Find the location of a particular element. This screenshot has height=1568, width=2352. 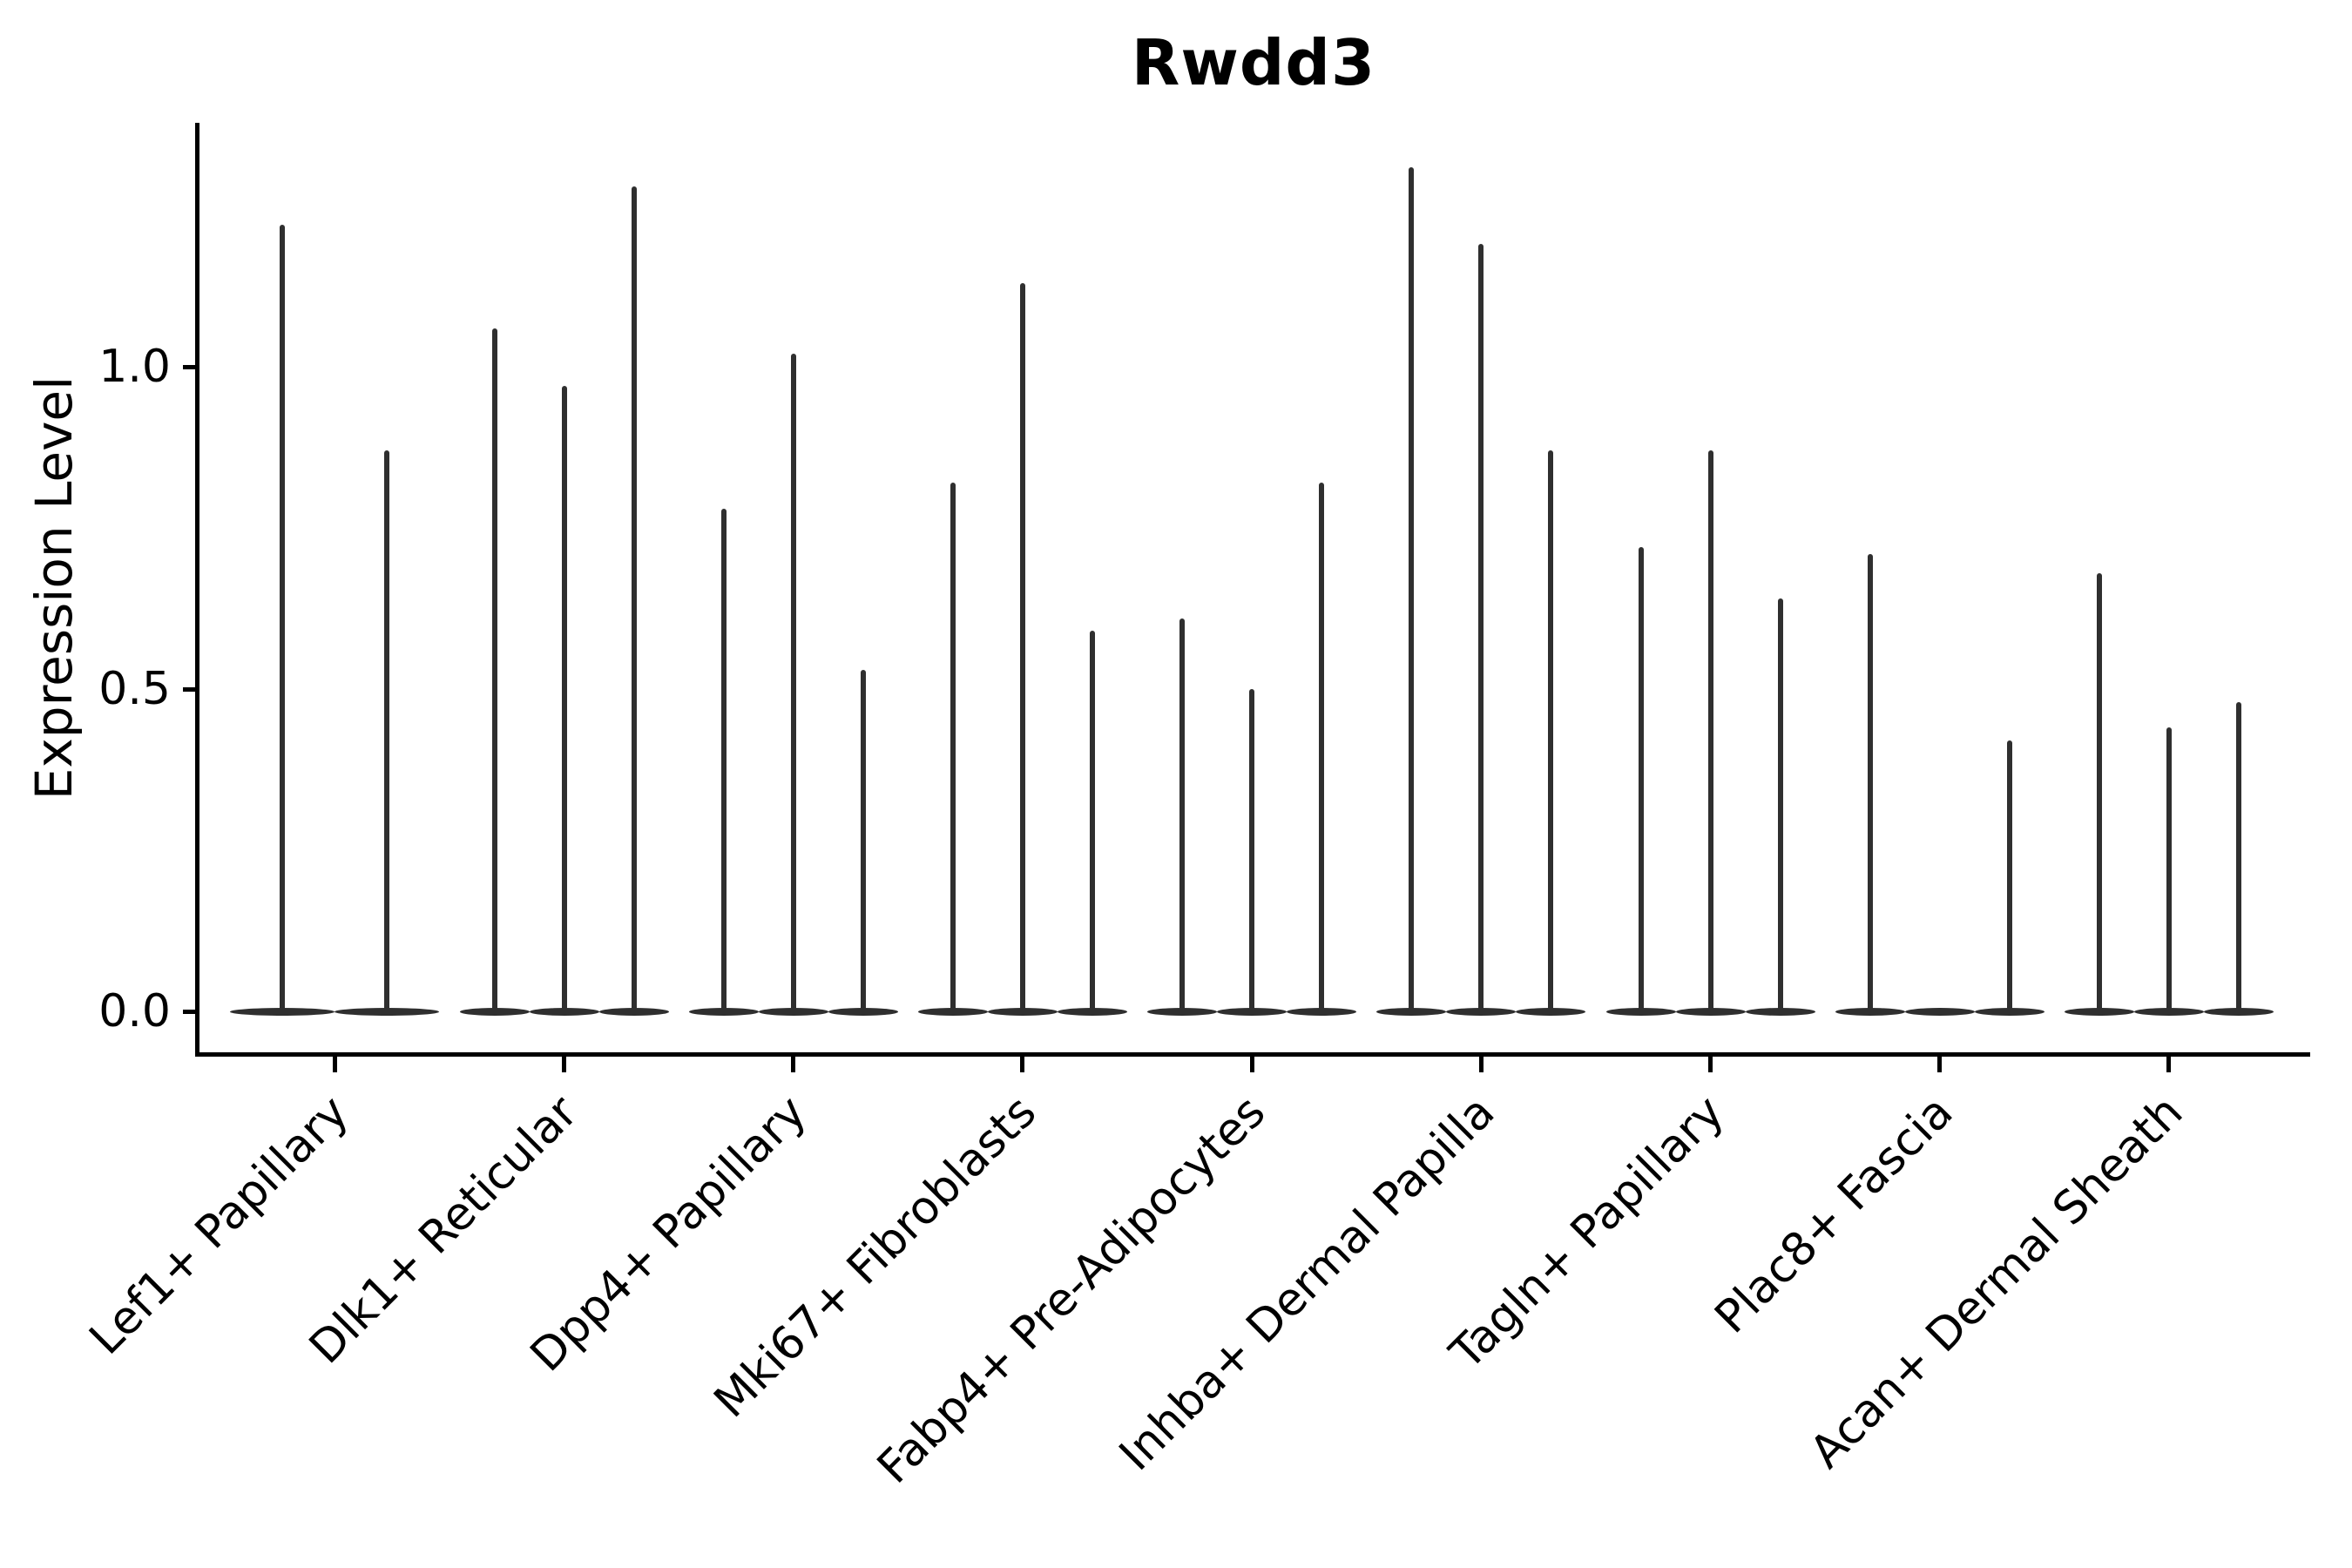

x-axis-spine is located at coordinates (1252, 1054).